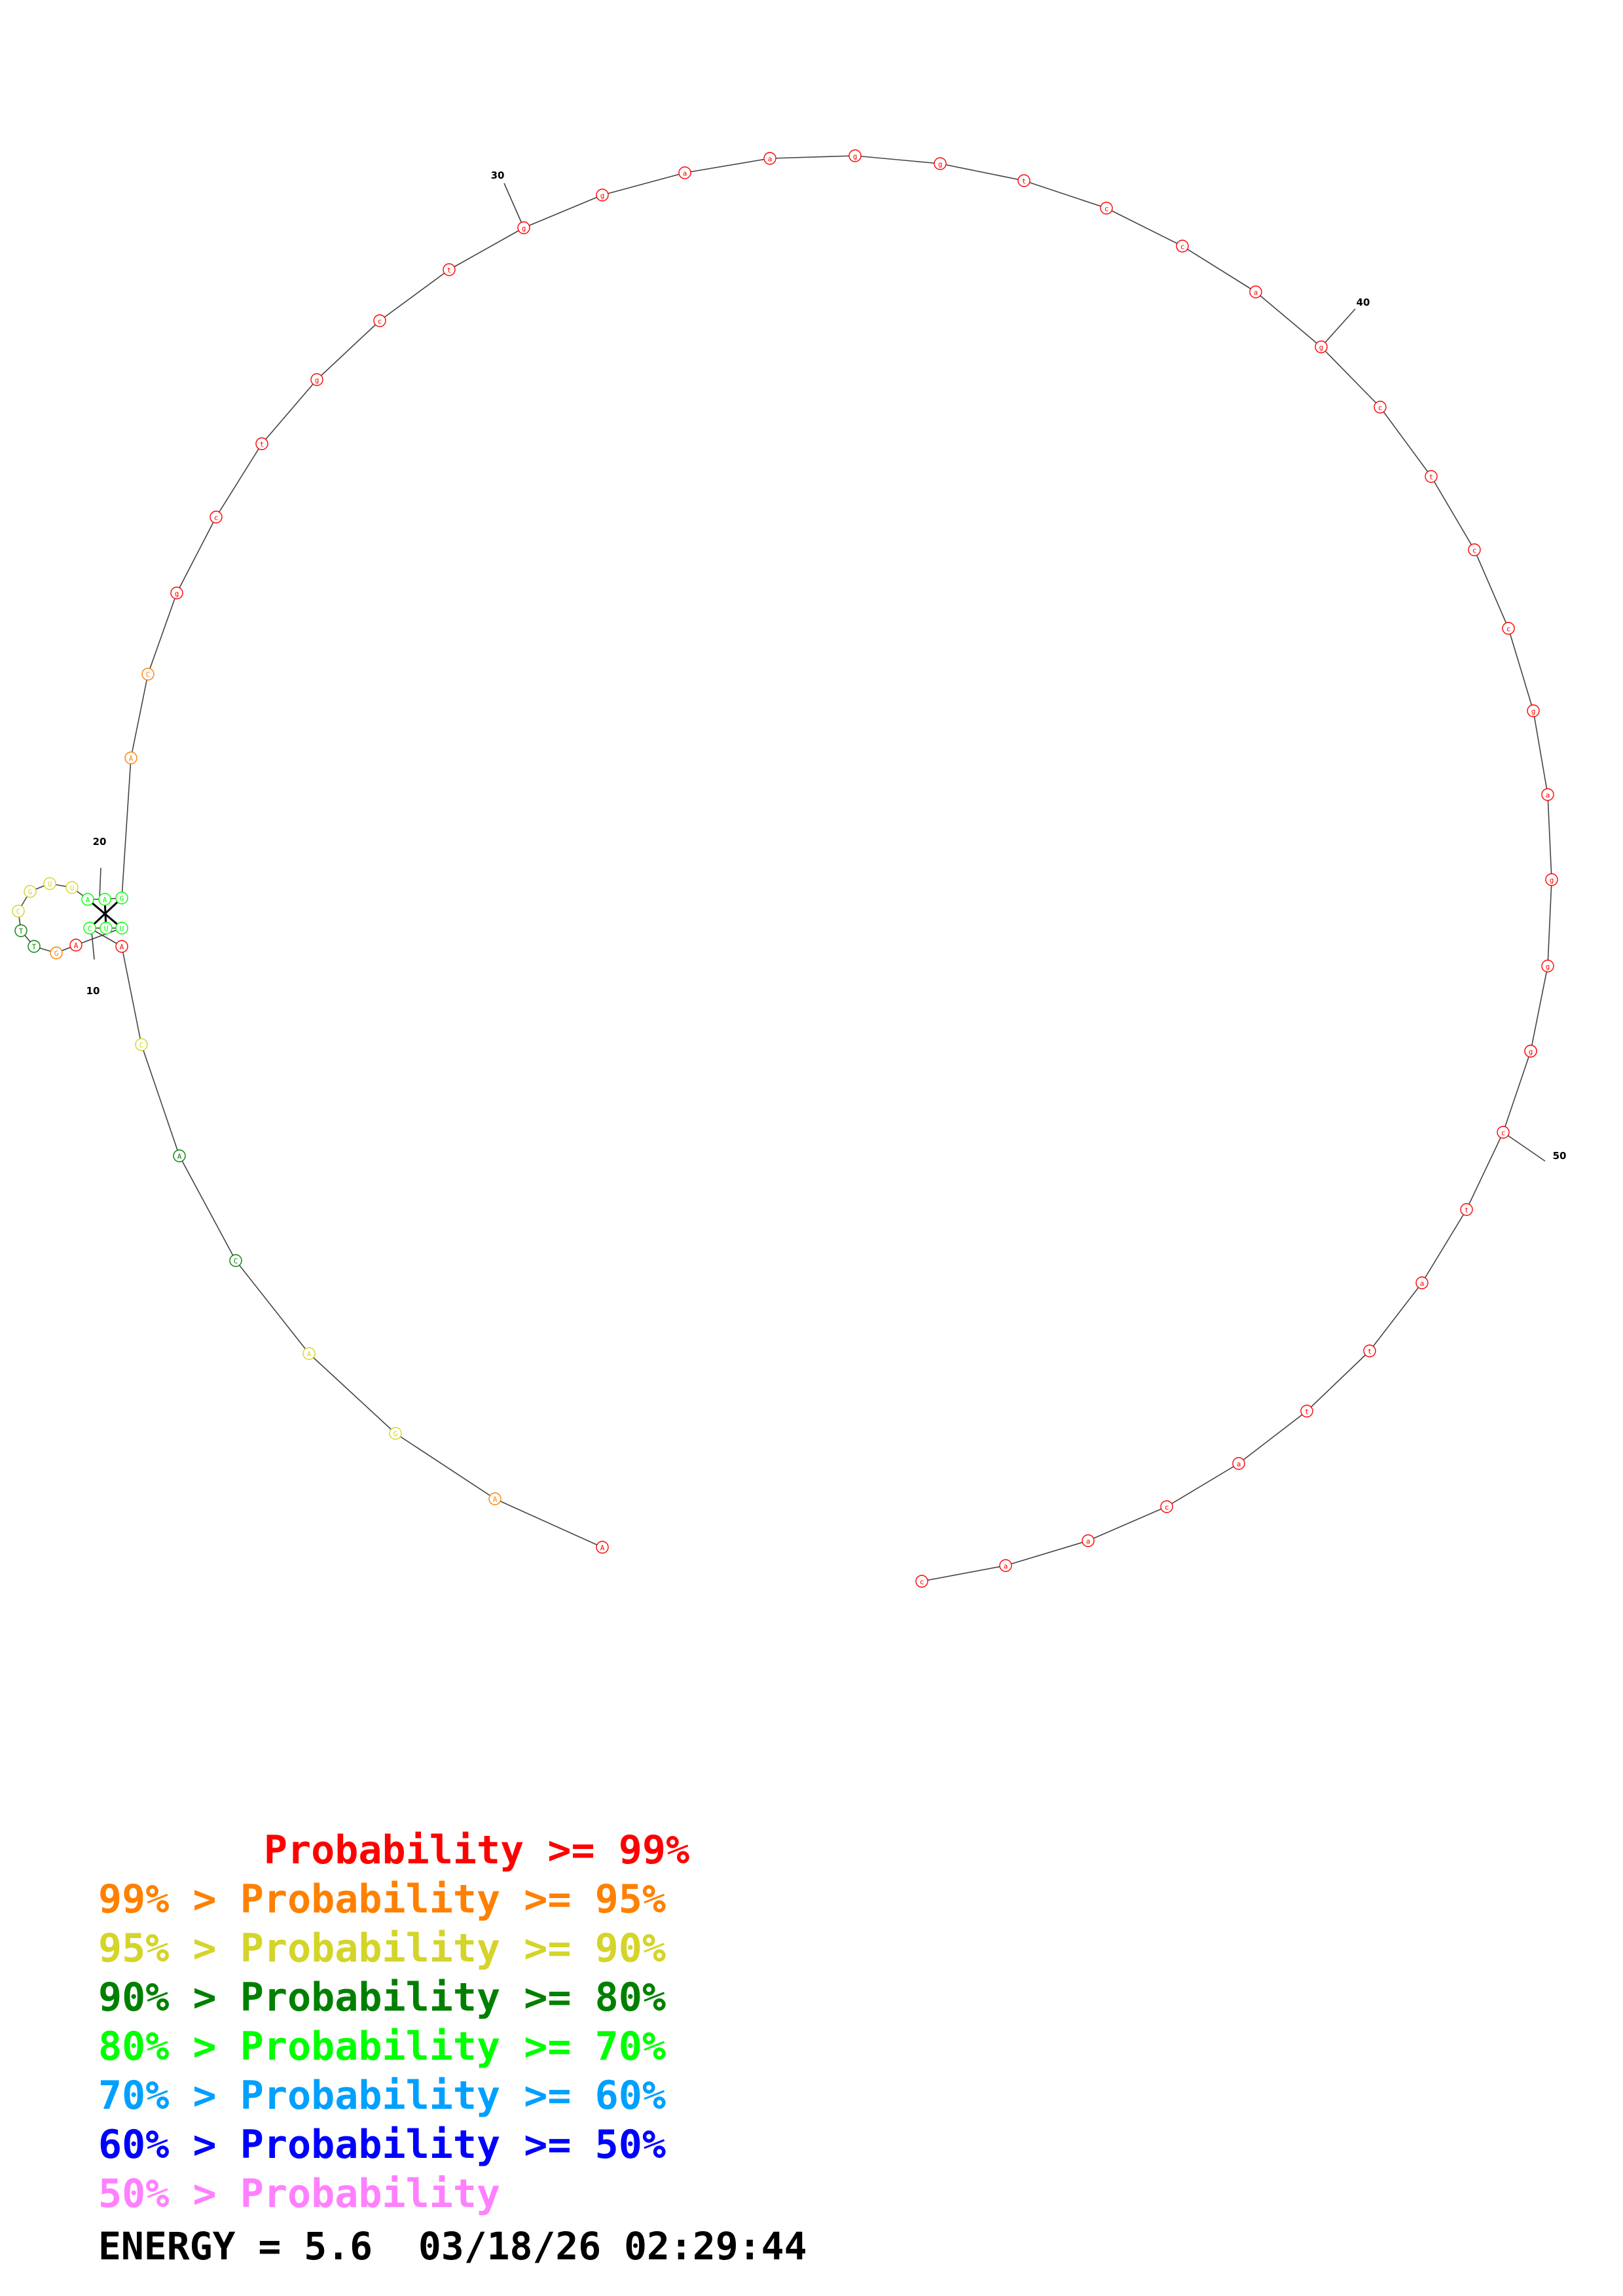 Image resolution: width=1623 pixels, height=2296 pixels. What do you see at coordinates (382, 1948) in the screenshot?
I see `legend-row: 95% > Probability >= 90%` at bounding box center [382, 1948].